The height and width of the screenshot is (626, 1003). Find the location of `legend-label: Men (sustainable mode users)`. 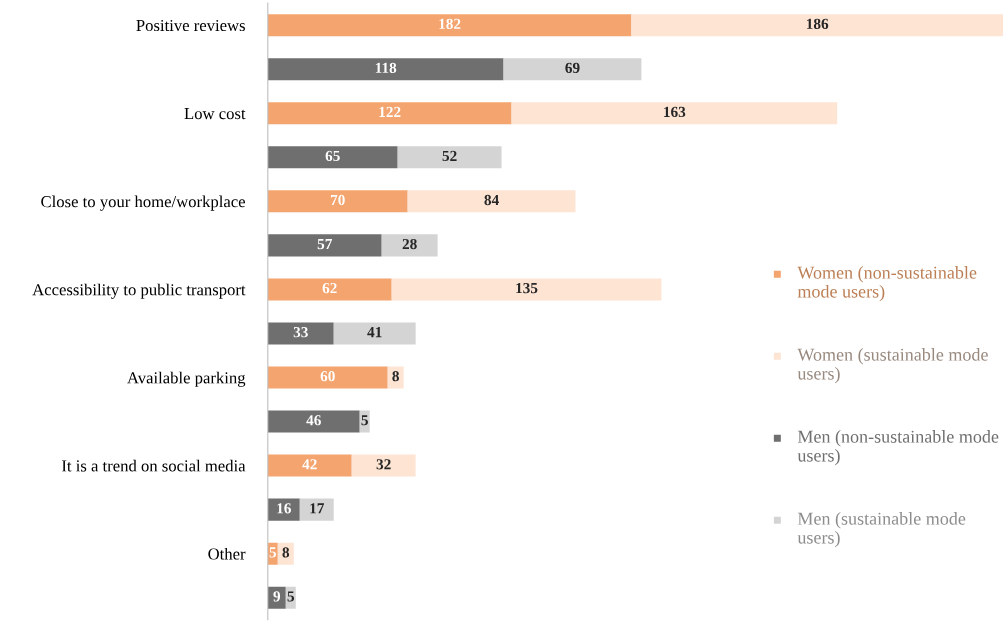

legend-label: Men (sustainable mode users) is located at coordinates (881, 530).